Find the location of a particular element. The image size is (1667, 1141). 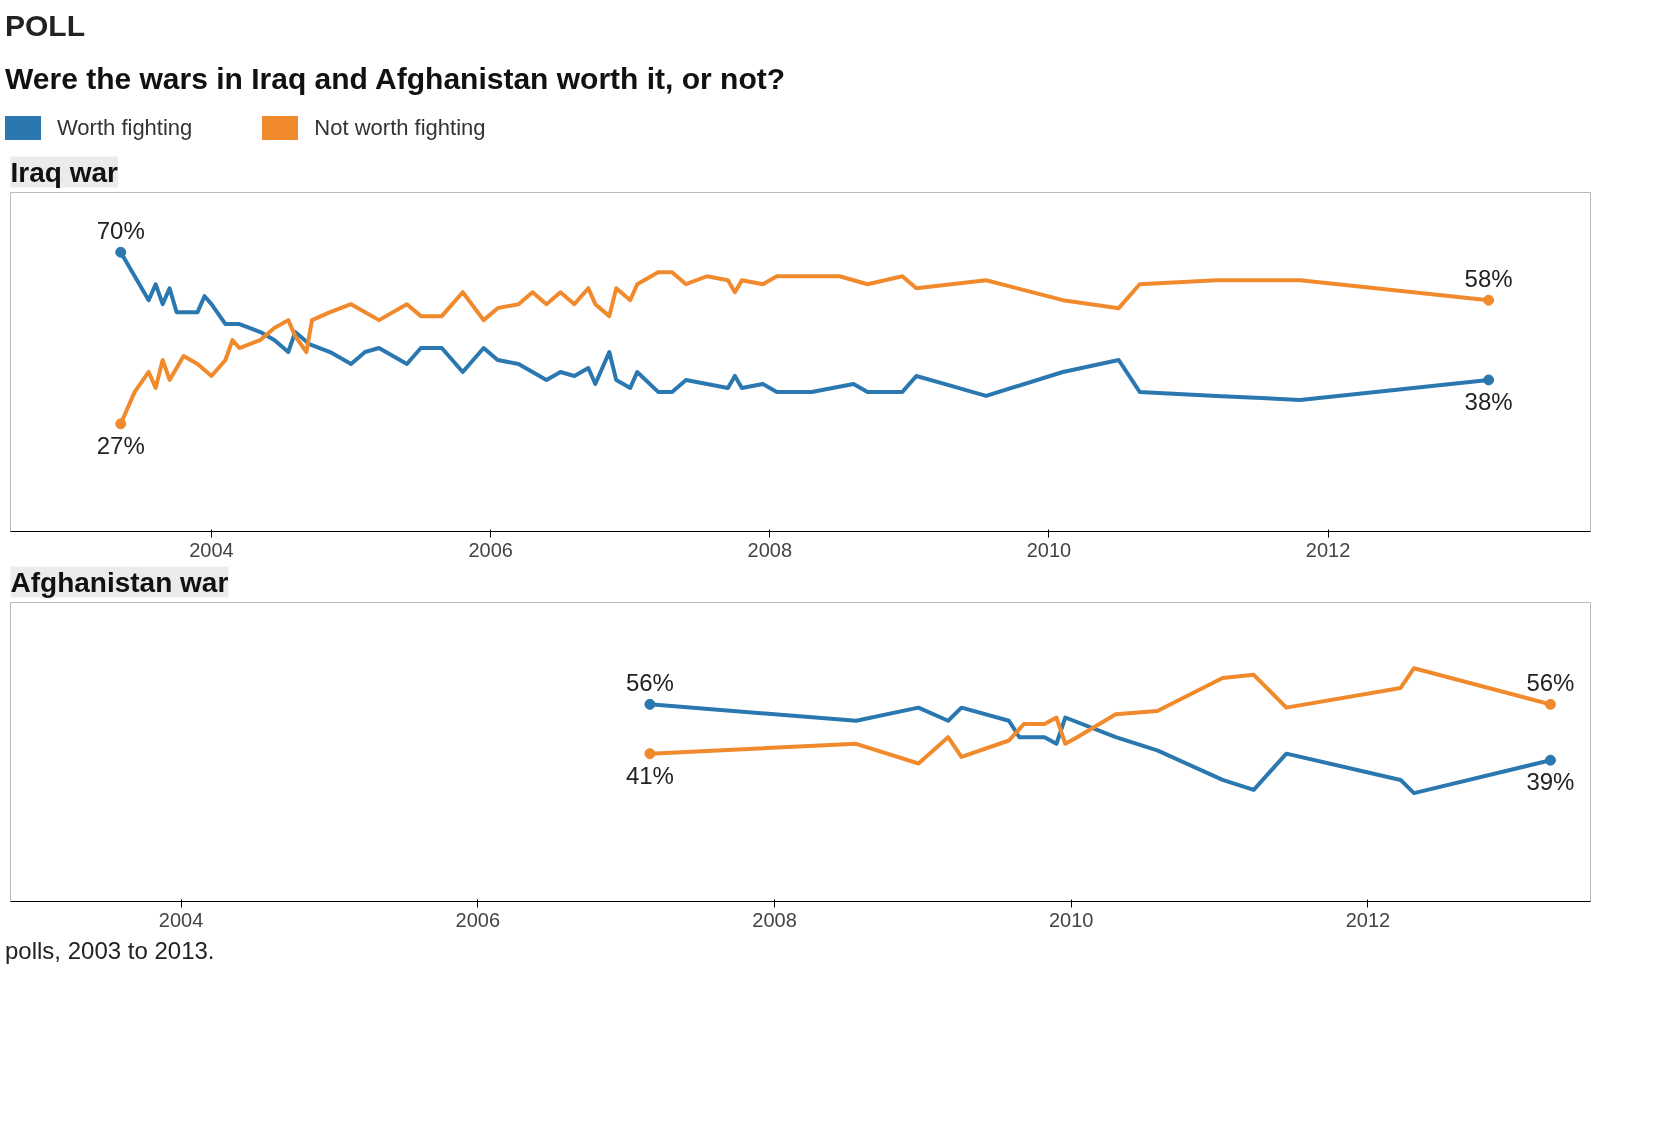

text: POLL is located at coordinates (45, 26).